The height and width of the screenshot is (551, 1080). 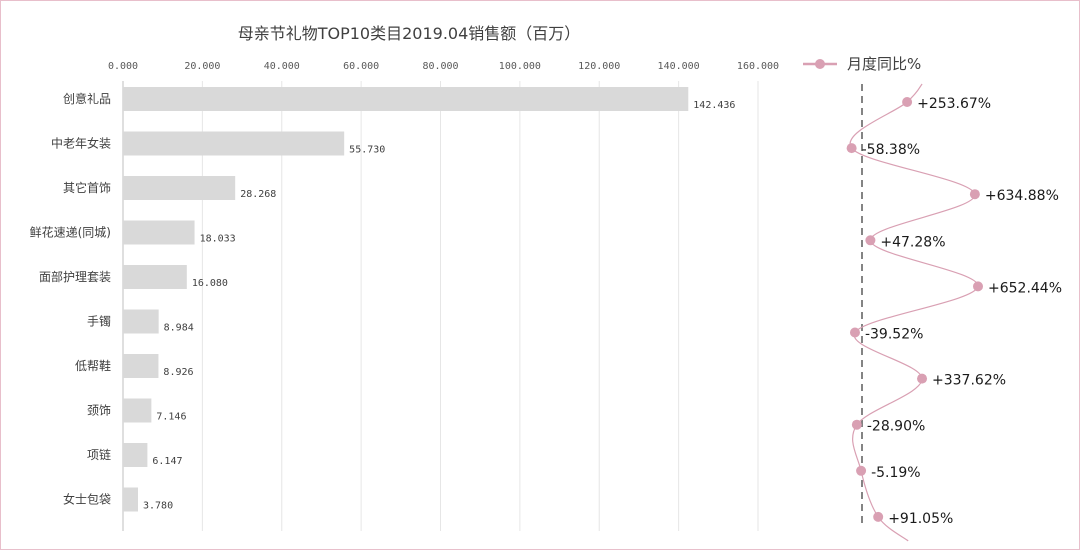 I want to click on yoy-label: +91.05%, so click(x=920, y=519).